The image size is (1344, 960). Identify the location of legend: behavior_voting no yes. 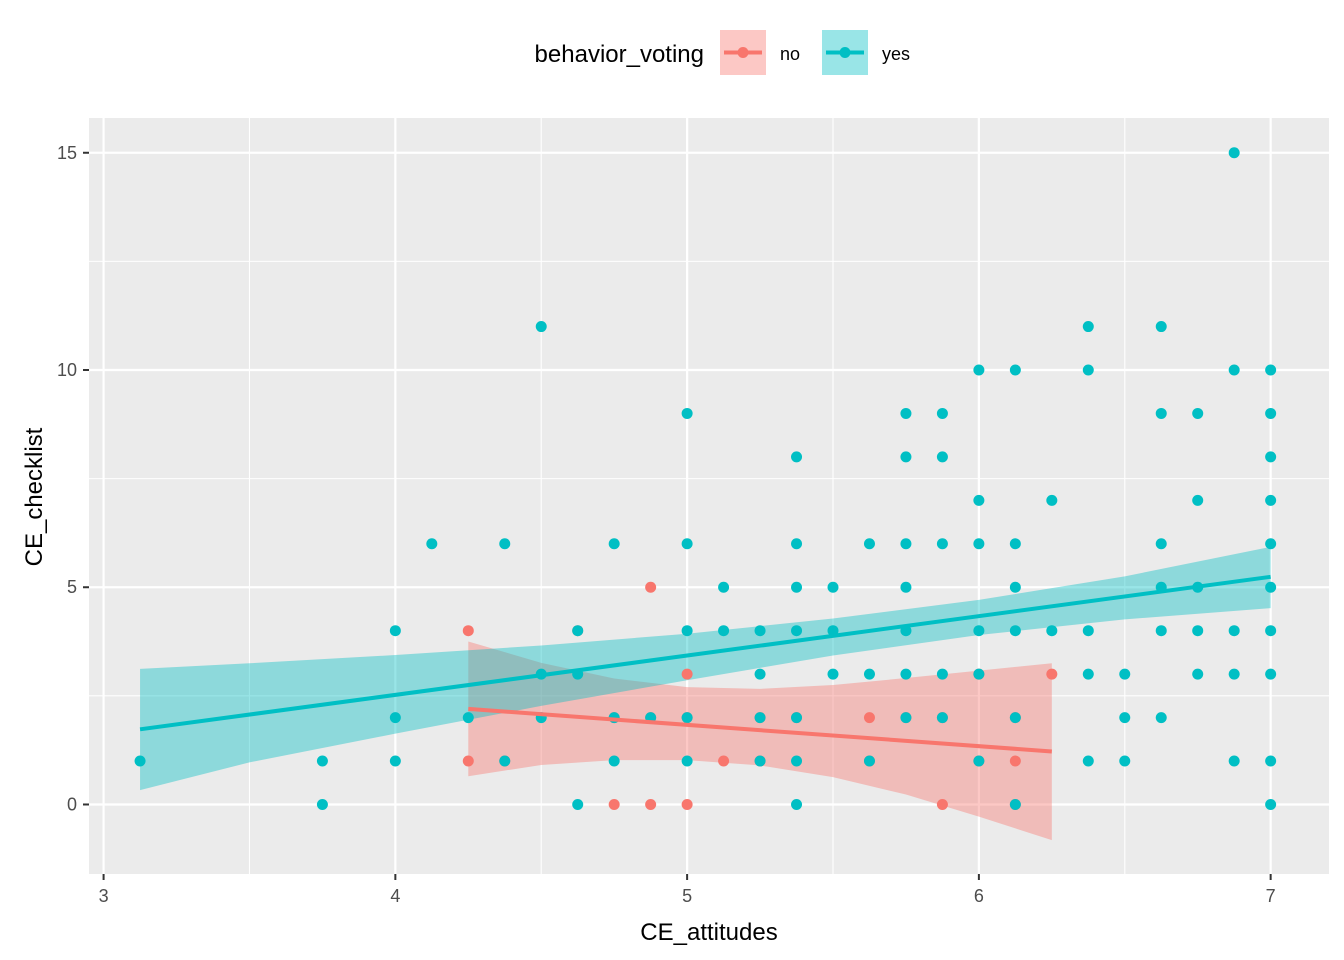
(722, 52).